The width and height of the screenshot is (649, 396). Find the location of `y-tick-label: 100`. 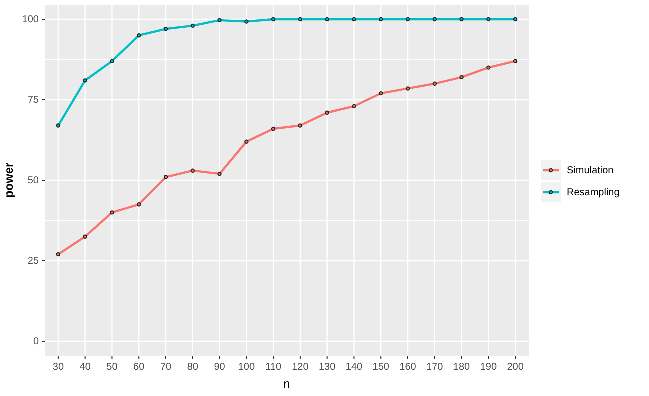

y-tick-label: 100 is located at coordinates (31, 20).